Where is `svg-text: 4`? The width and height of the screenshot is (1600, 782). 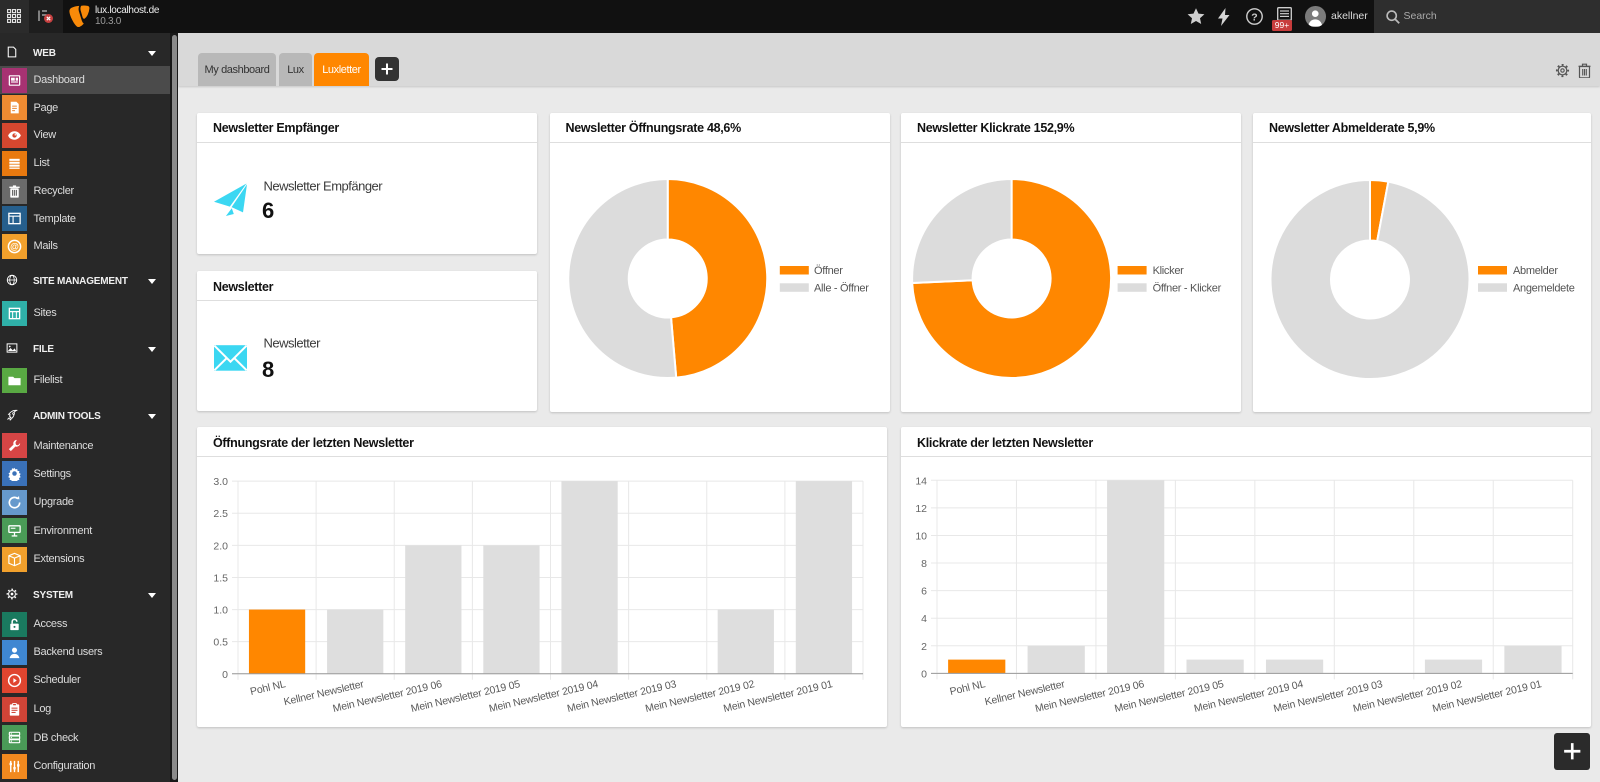 svg-text: 4 is located at coordinates (924, 619).